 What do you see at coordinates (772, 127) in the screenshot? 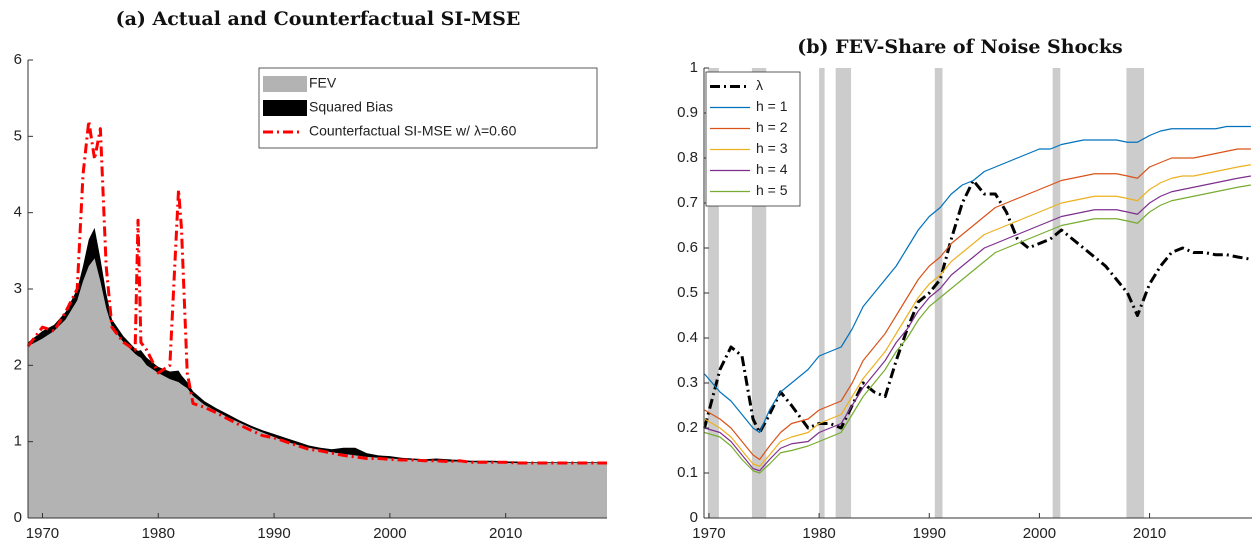
I see `legend-label: h = 2` at bounding box center [772, 127].